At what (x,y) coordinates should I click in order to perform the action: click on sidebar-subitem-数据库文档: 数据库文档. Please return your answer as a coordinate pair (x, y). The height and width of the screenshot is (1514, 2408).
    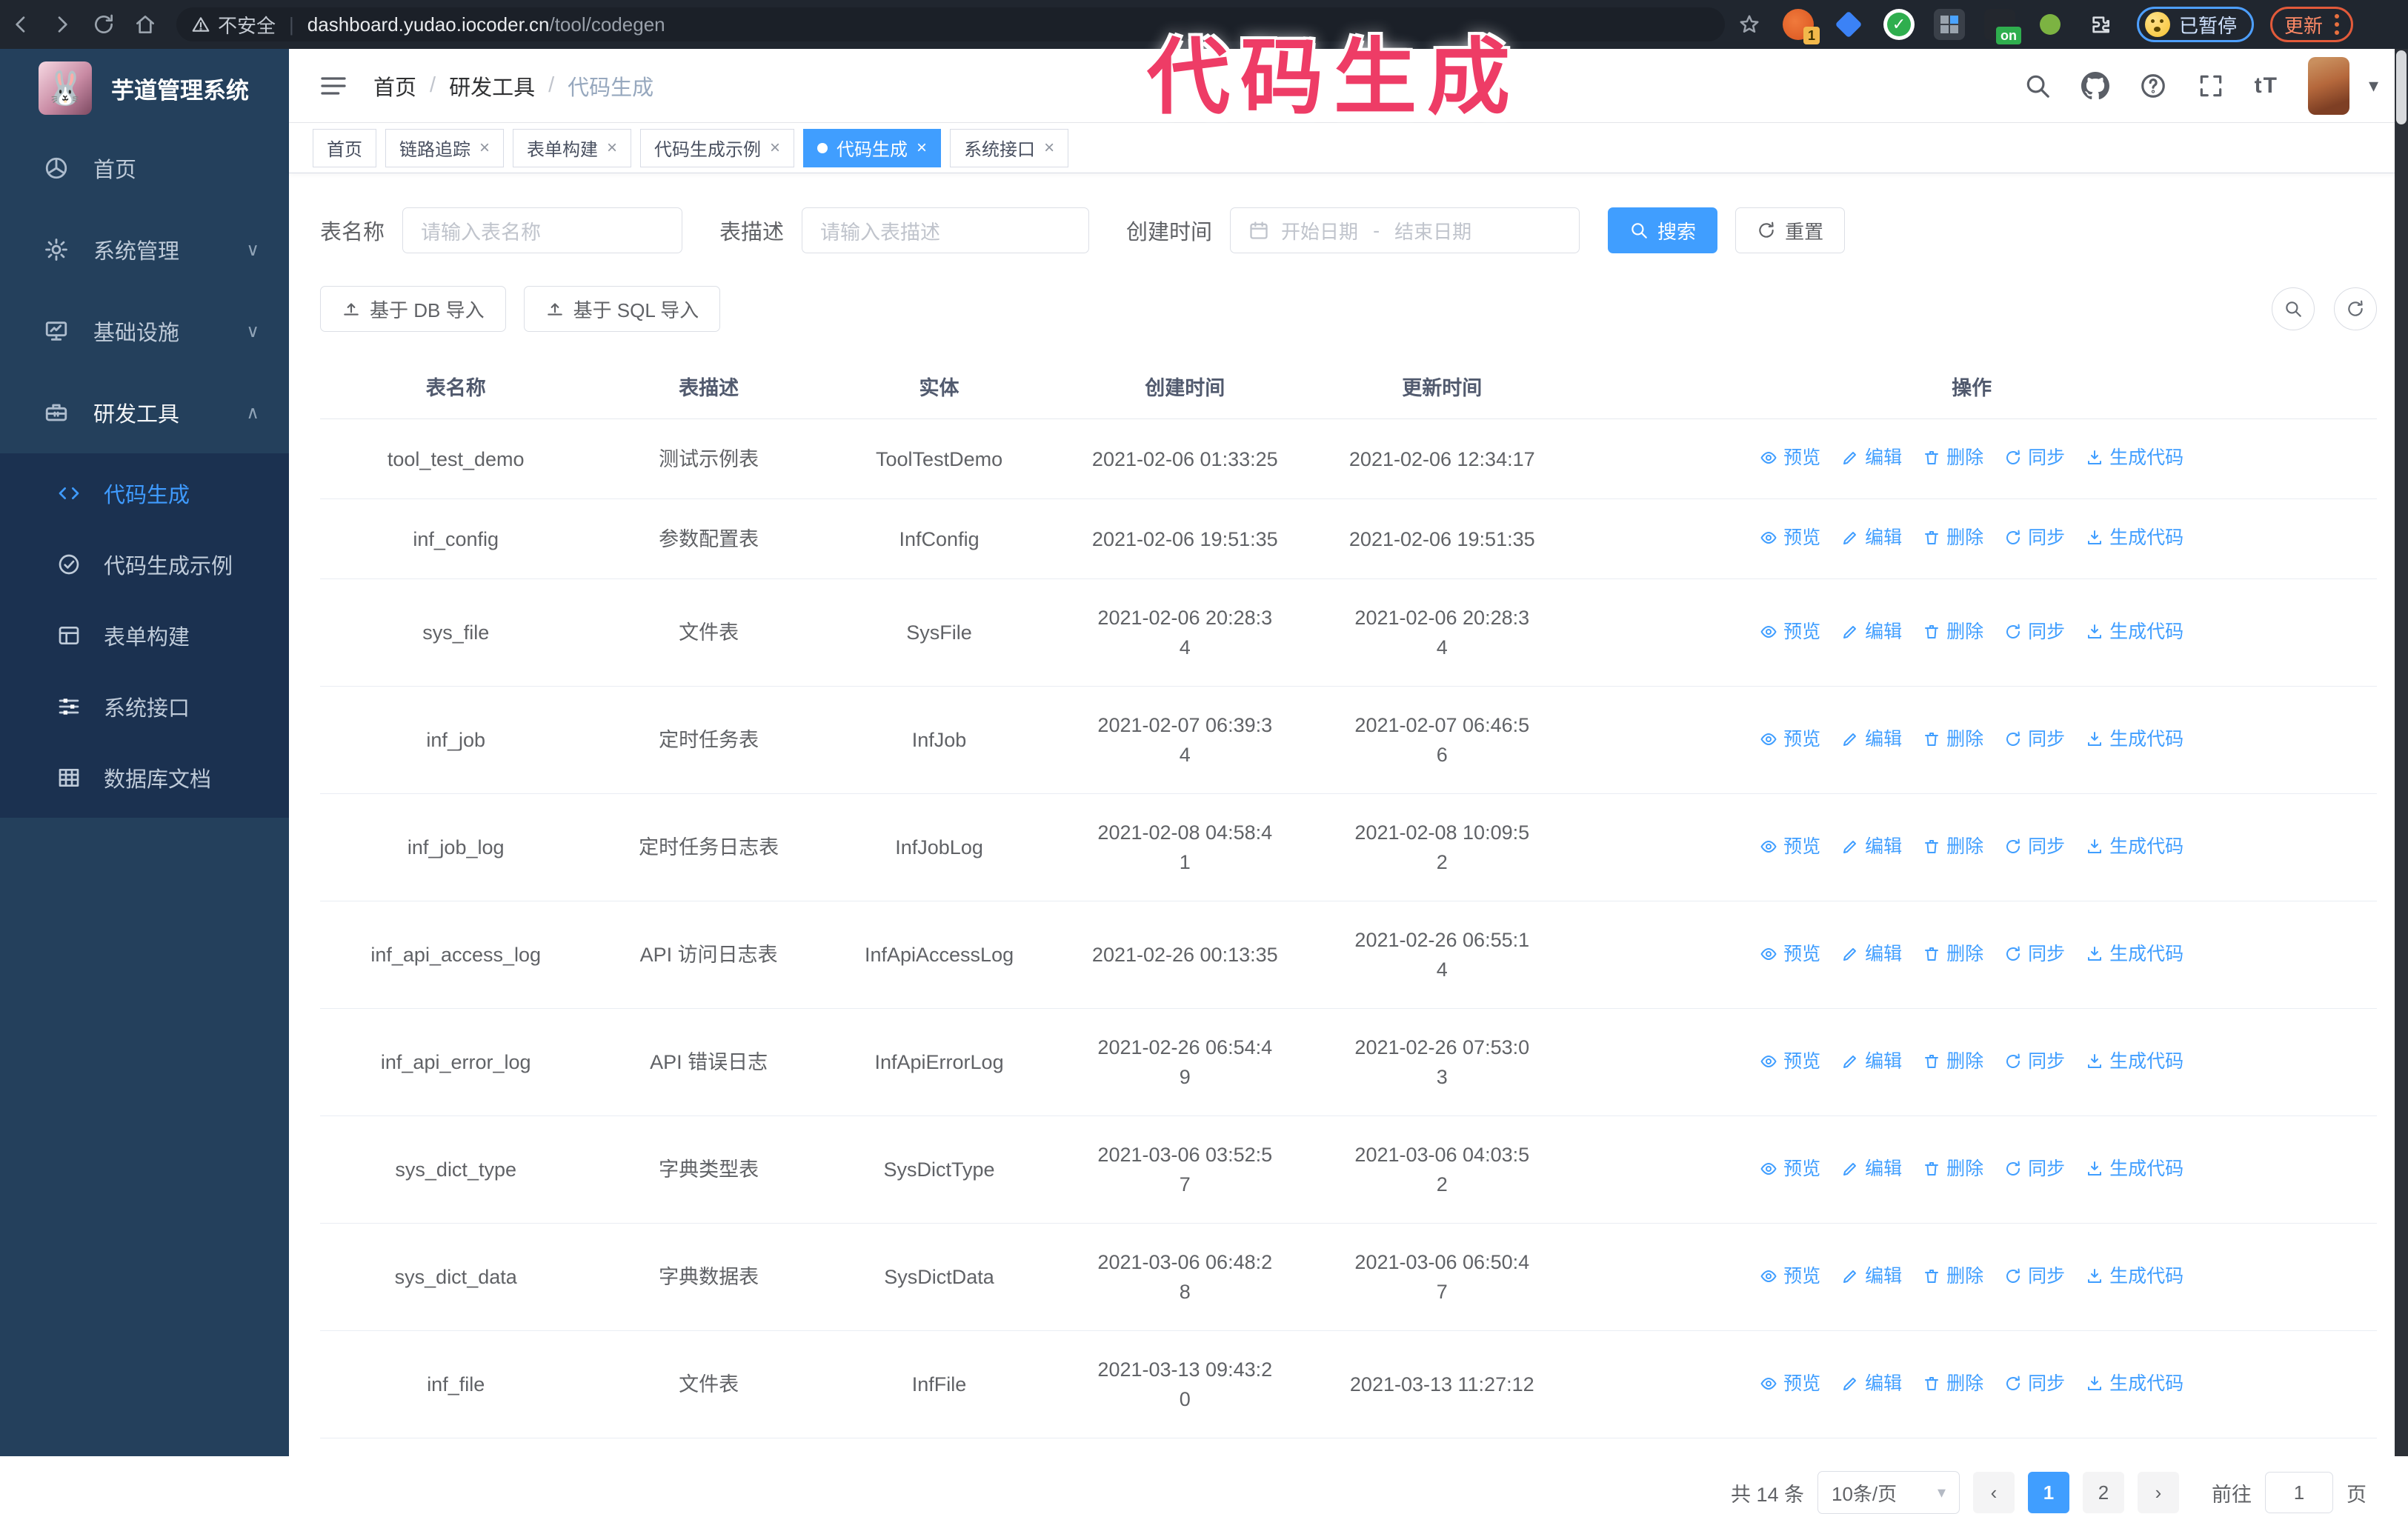
    Looking at the image, I should click on (144, 777).